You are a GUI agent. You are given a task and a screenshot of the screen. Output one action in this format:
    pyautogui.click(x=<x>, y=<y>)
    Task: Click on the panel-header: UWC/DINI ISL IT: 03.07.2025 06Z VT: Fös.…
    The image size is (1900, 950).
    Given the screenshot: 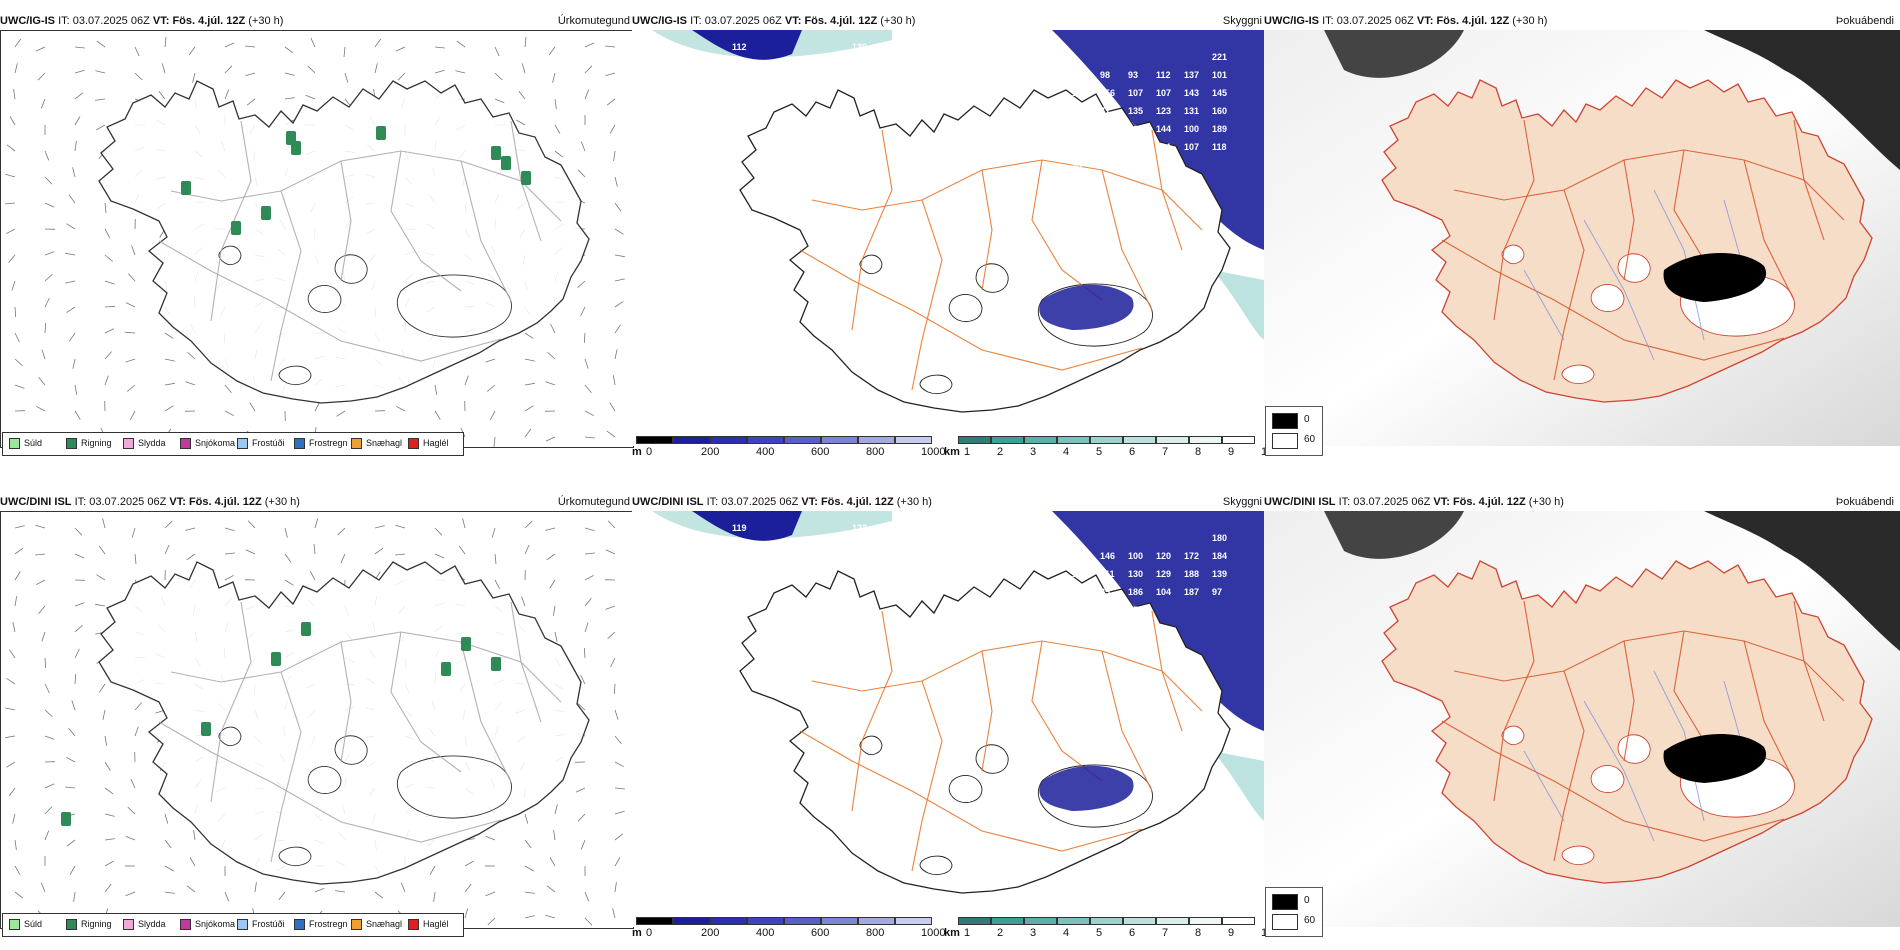 What is the action you would take?
    pyautogui.click(x=1582, y=502)
    